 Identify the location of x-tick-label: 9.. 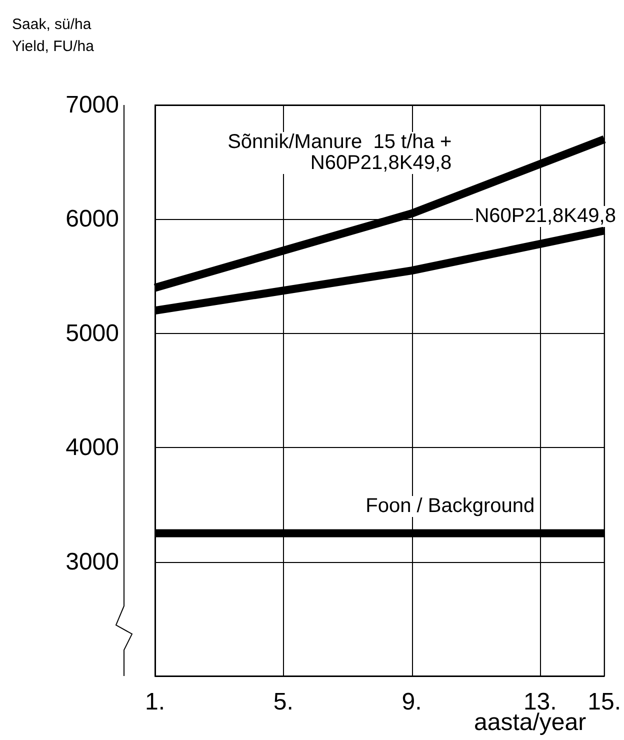
(412, 702).